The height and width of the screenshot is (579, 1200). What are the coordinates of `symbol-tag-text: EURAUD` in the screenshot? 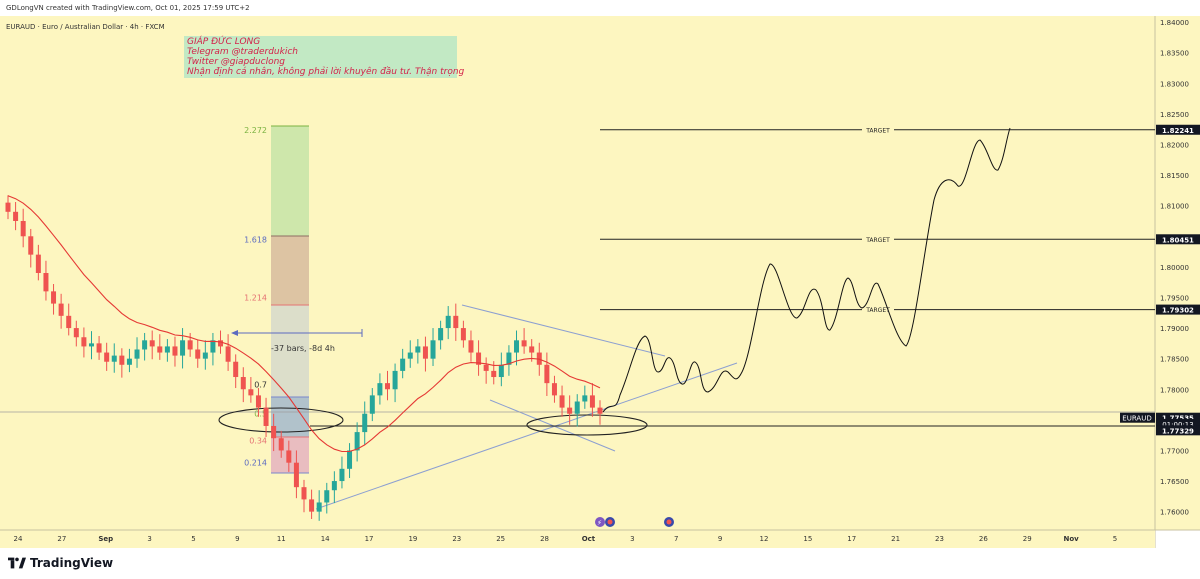 It's located at (1136, 419).